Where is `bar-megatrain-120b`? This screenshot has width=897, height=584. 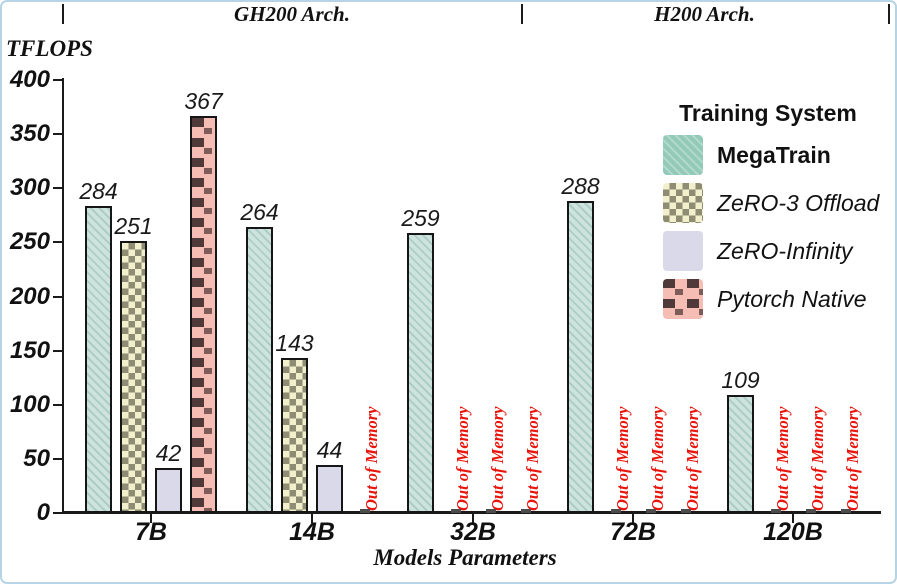 bar-megatrain-120b is located at coordinates (740, 454).